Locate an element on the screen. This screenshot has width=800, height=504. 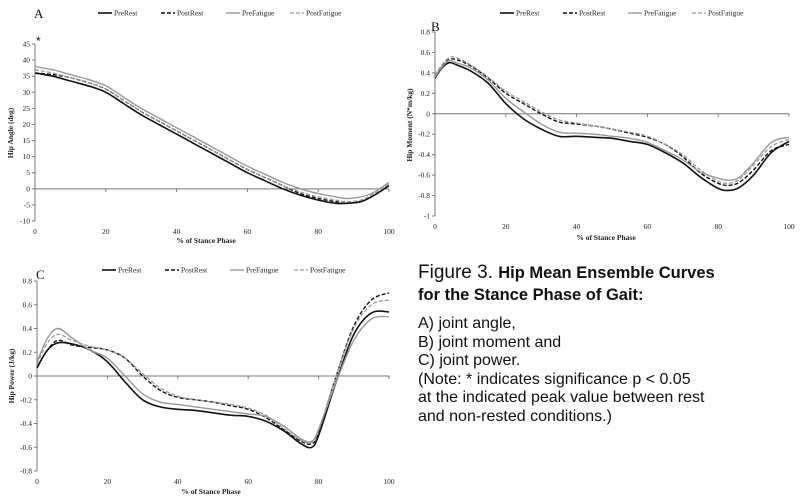
caption-title-bold-2: for the Stance Phase of Gait: is located at coordinates (531, 295).